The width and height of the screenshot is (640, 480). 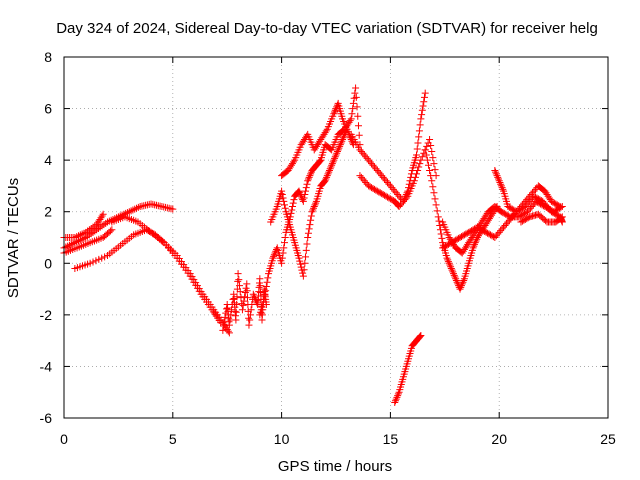 I want to click on series-track-c, so click(x=88, y=241).